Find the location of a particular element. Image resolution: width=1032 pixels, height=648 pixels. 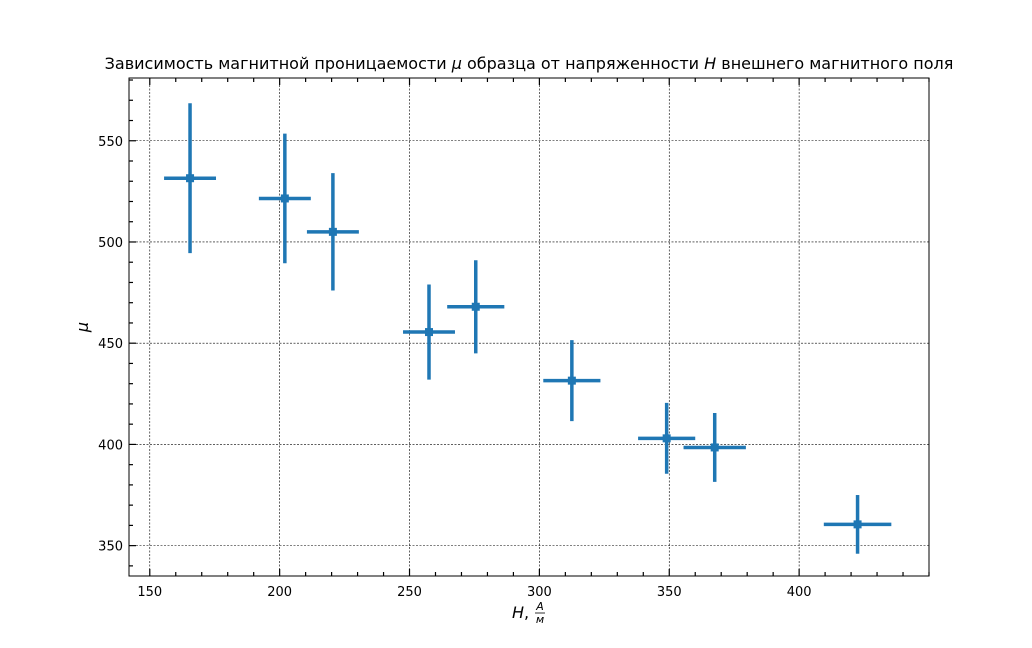

y-tick-label: 550 is located at coordinates (110, 142).